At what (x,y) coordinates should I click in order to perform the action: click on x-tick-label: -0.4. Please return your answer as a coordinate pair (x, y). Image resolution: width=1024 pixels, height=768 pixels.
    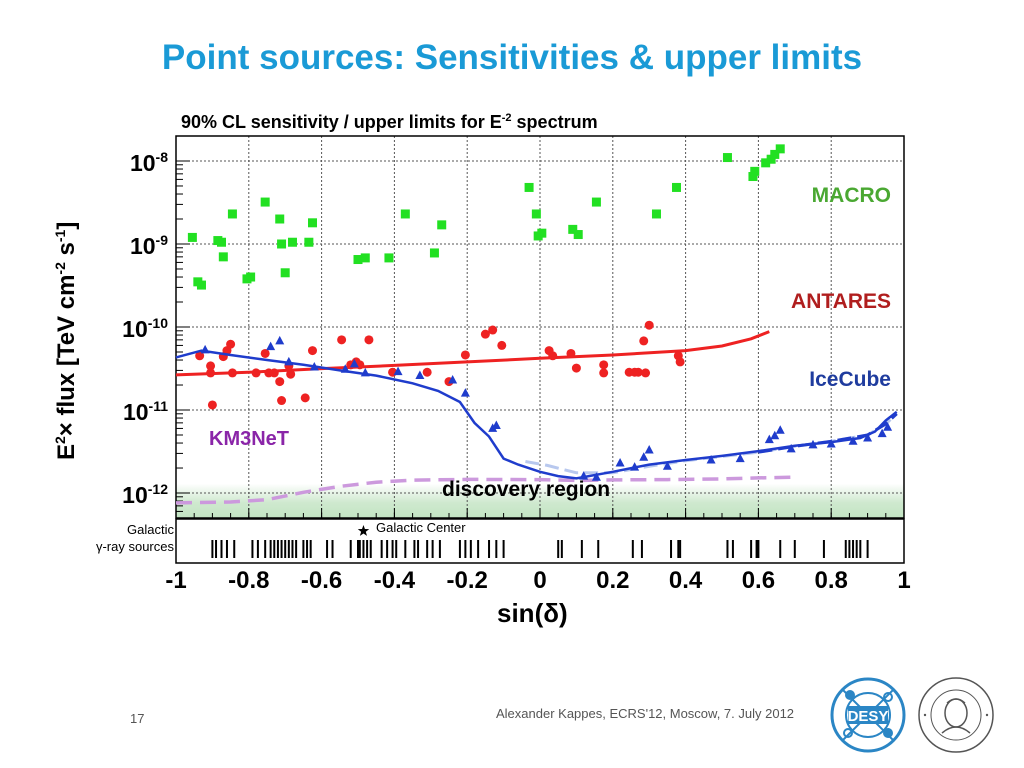
    Looking at the image, I should click on (395, 580).